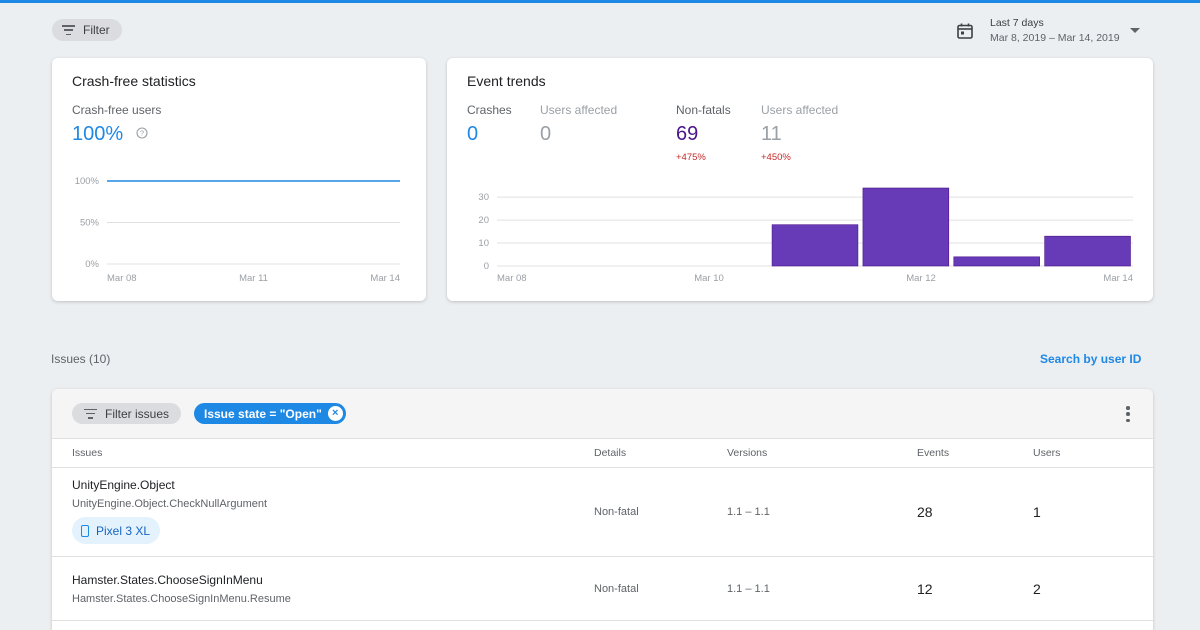  I want to click on non-fatals-delta: +475%, so click(691, 157).